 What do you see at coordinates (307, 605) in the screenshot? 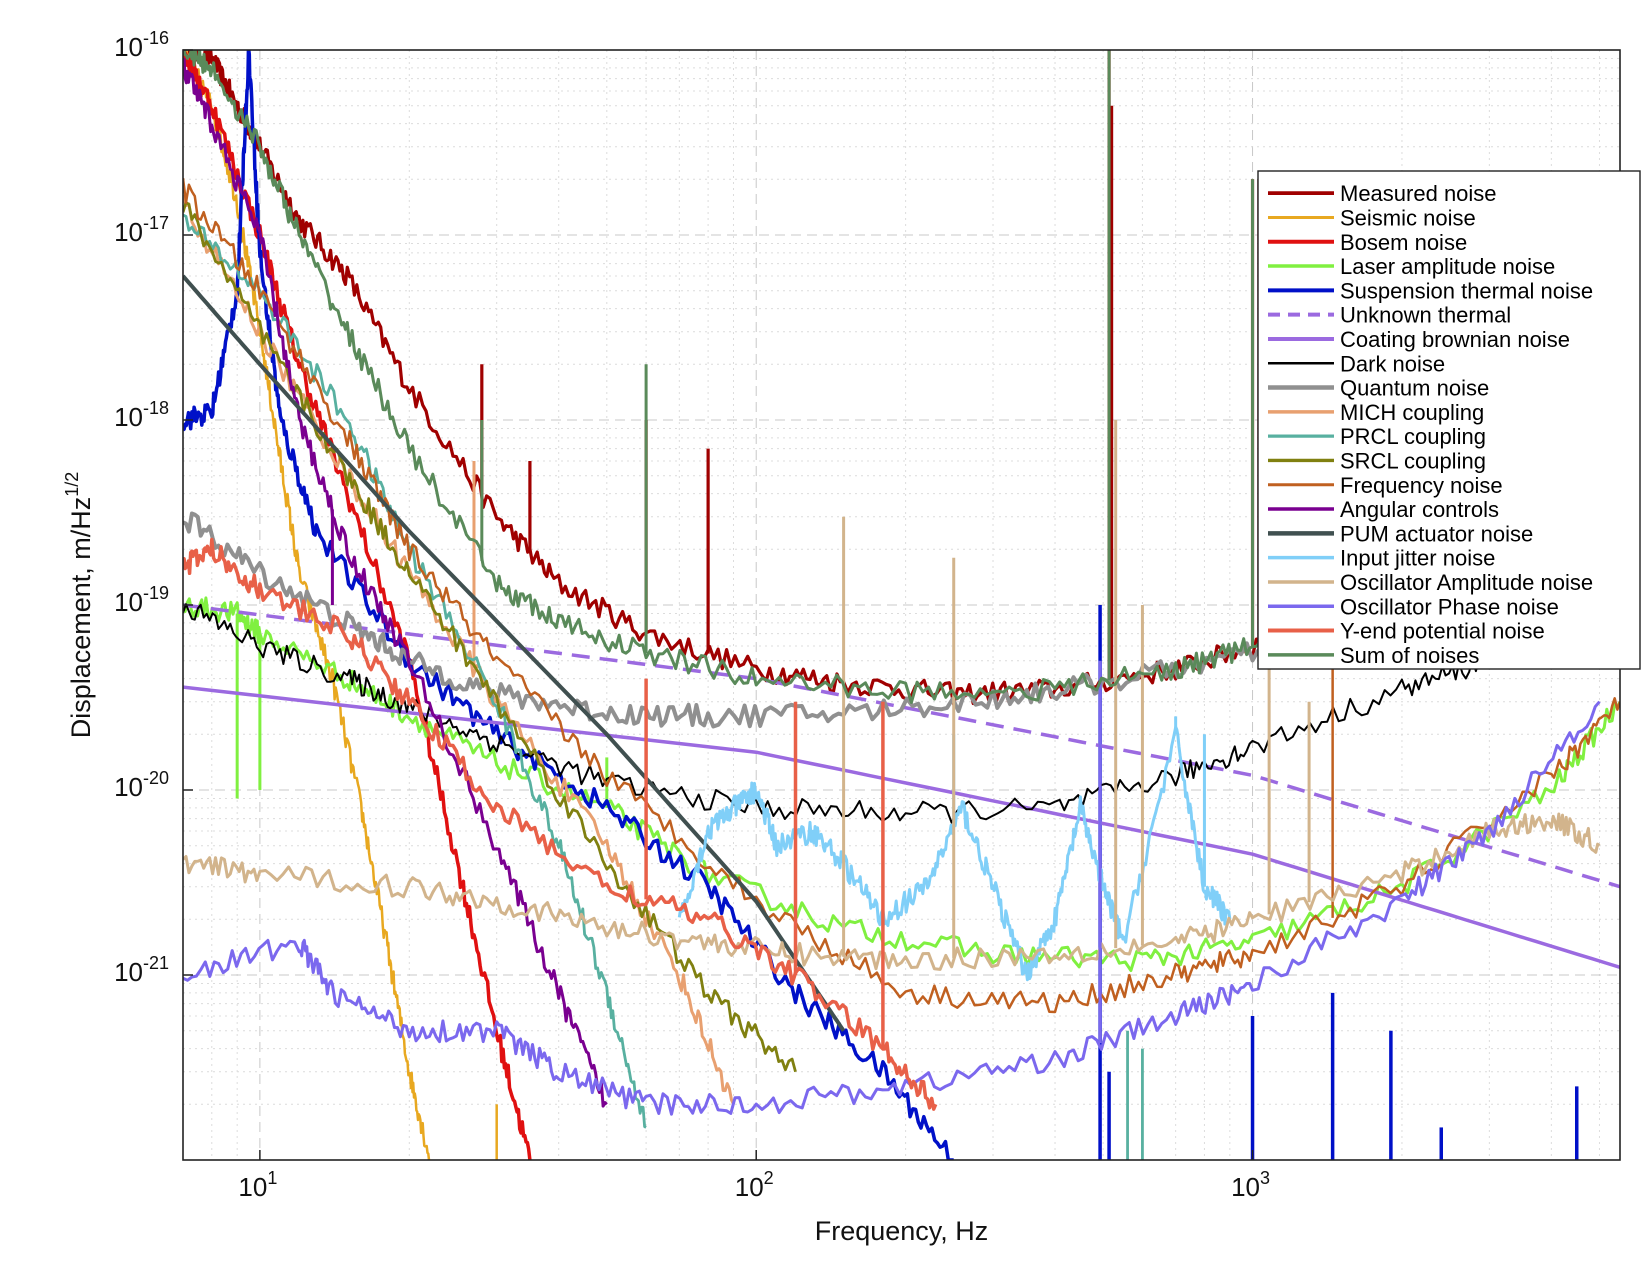
I see `series-seismic-noise` at bounding box center [307, 605].